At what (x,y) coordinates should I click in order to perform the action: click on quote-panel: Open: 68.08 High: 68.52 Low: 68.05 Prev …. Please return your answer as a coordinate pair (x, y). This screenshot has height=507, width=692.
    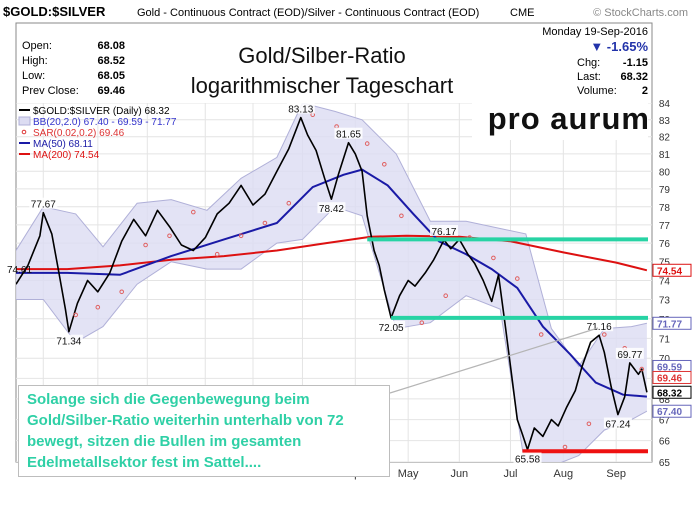
    Looking at the image, I should click on (73, 68).